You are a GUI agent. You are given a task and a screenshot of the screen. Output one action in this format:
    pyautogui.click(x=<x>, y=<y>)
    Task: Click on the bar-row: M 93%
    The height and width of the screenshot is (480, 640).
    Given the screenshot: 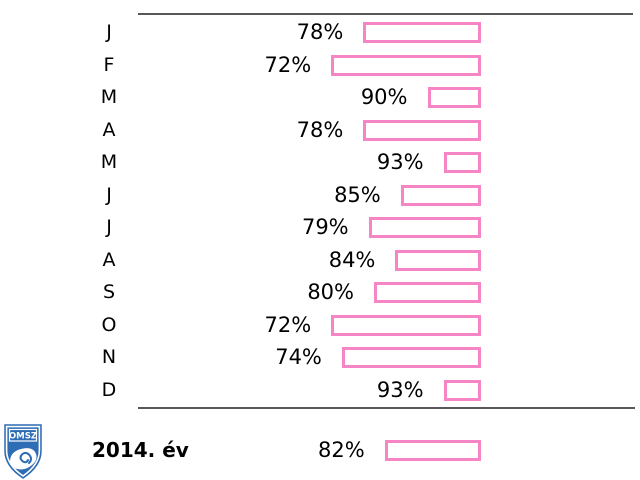 What is the action you would take?
    pyautogui.click(x=320, y=162)
    